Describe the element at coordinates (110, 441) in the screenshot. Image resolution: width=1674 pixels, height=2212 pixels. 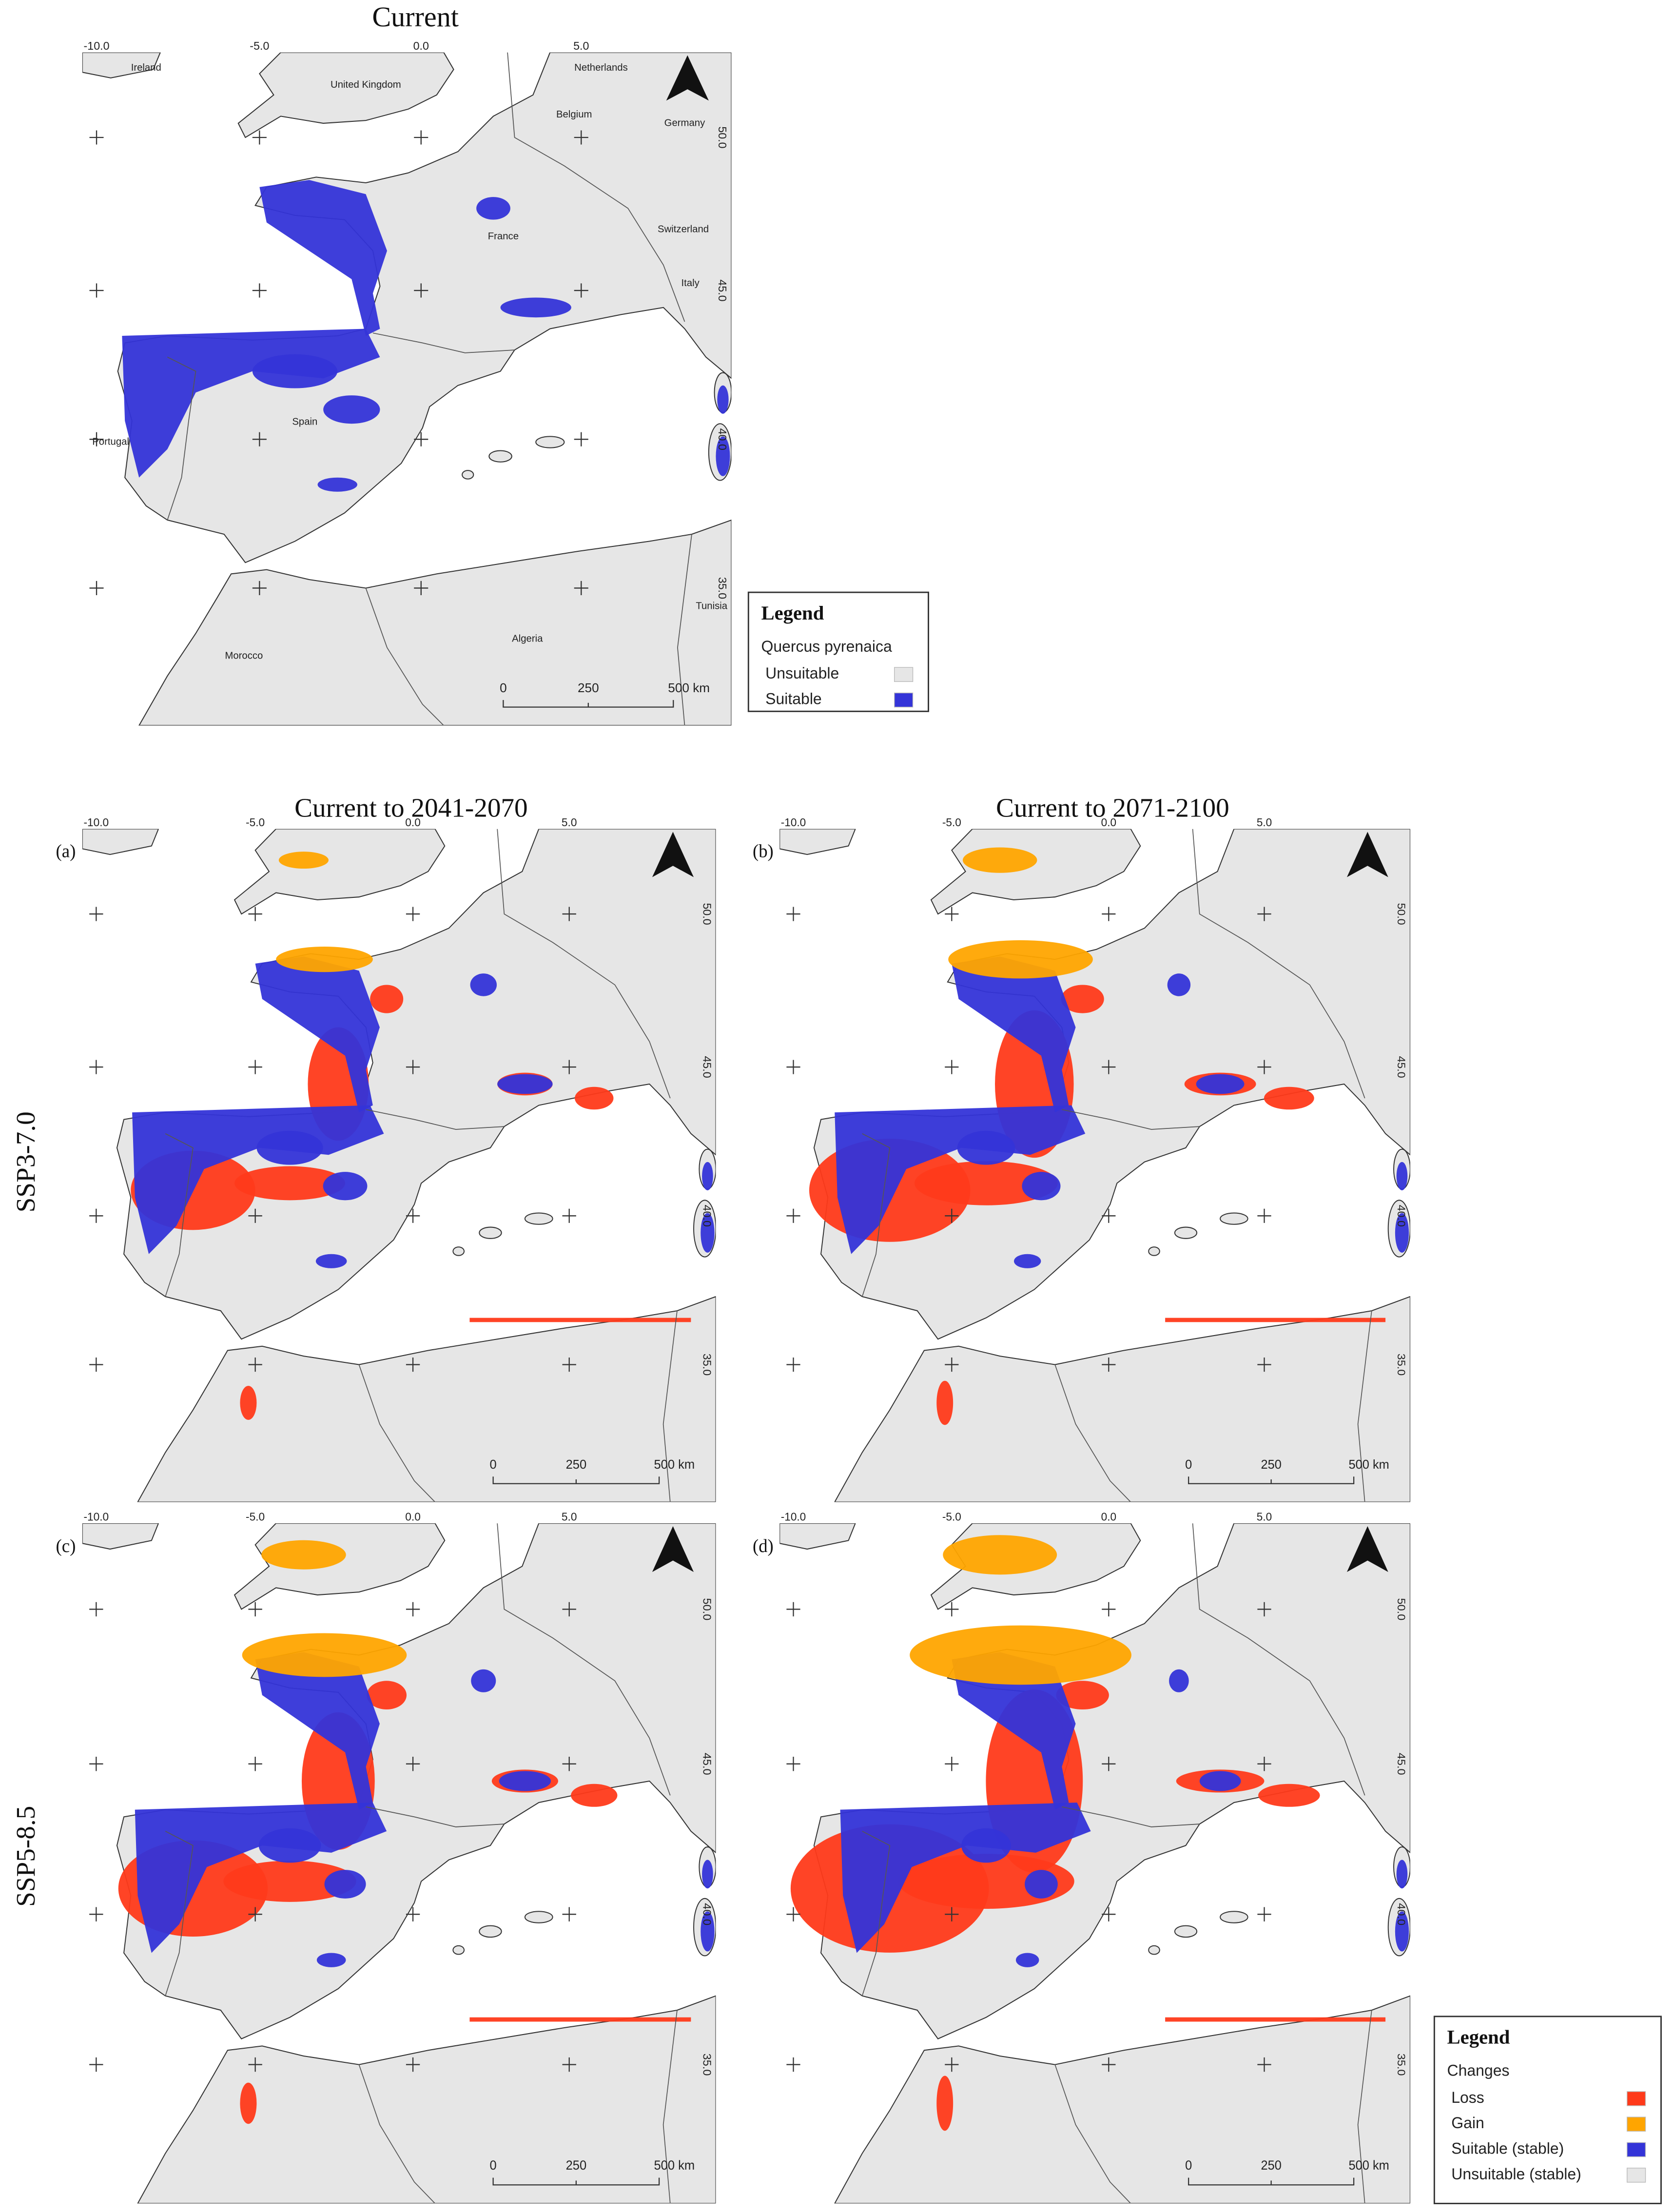
I see `country-label: Portugal` at that location.